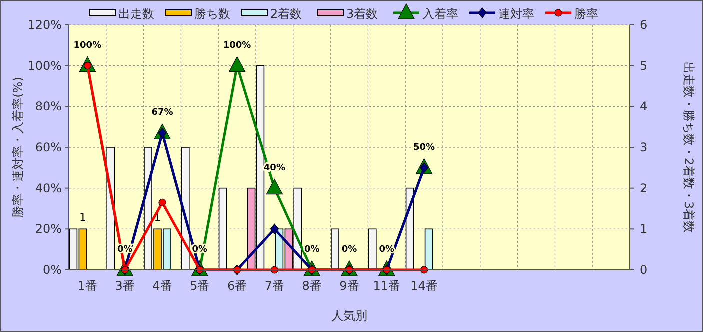 This screenshot has width=703, height=332. What do you see at coordinates (644, 270) in the screenshot?
I see `y2-tick-label: 0` at bounding box center [644, 270].